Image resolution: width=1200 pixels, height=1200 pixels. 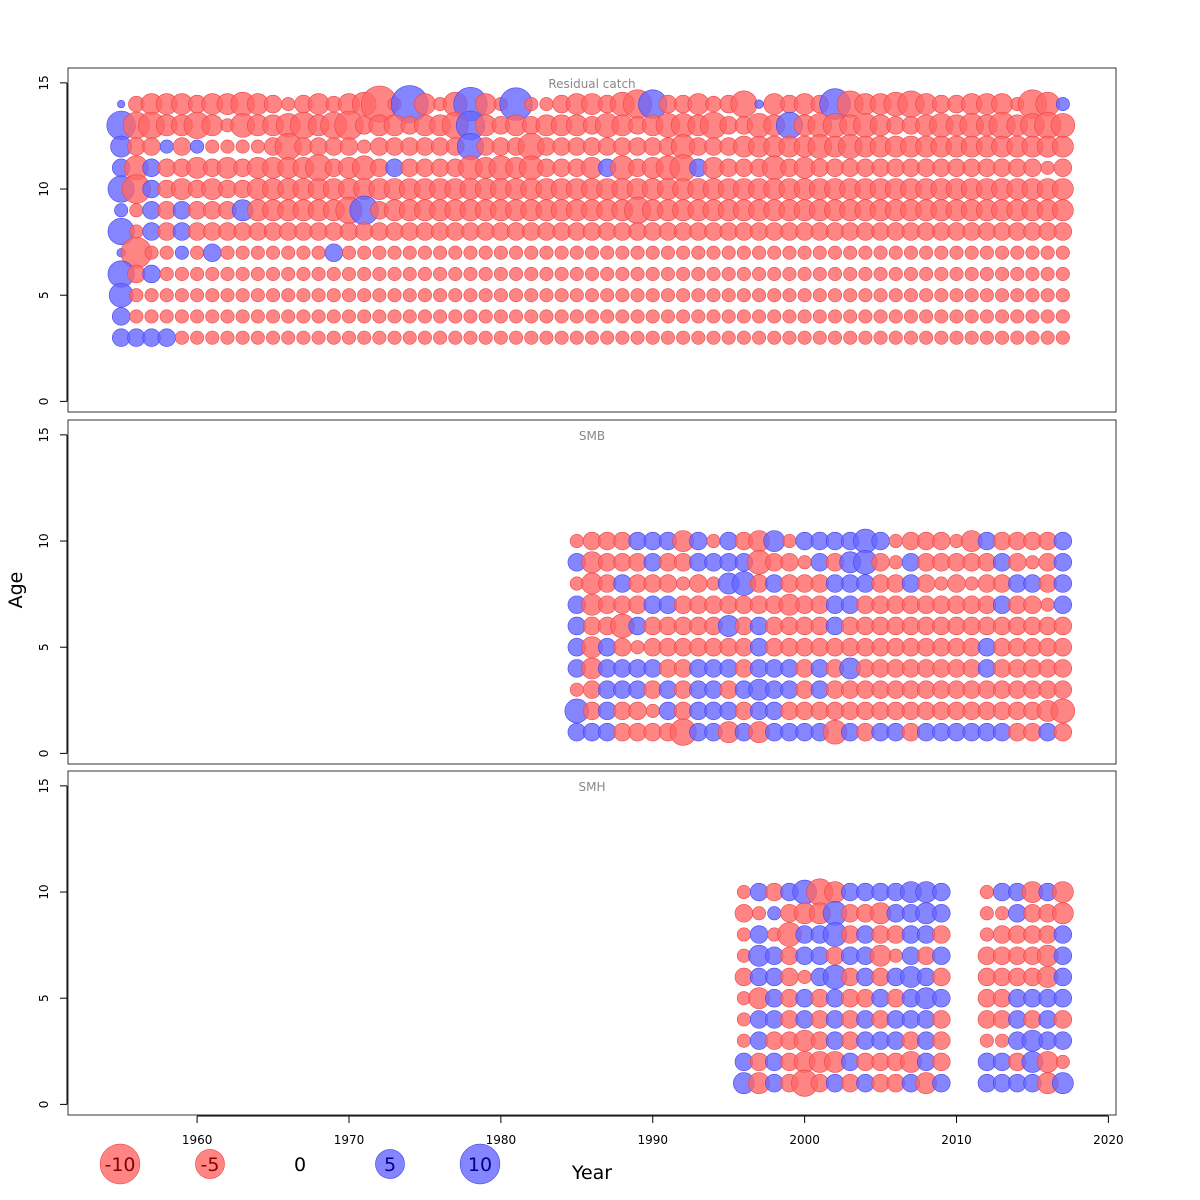 What do you see at coordinates (1108, 1140) in the screenshot?
I see `x-tick-label: 2020` at bounding box center [1108, 1140].